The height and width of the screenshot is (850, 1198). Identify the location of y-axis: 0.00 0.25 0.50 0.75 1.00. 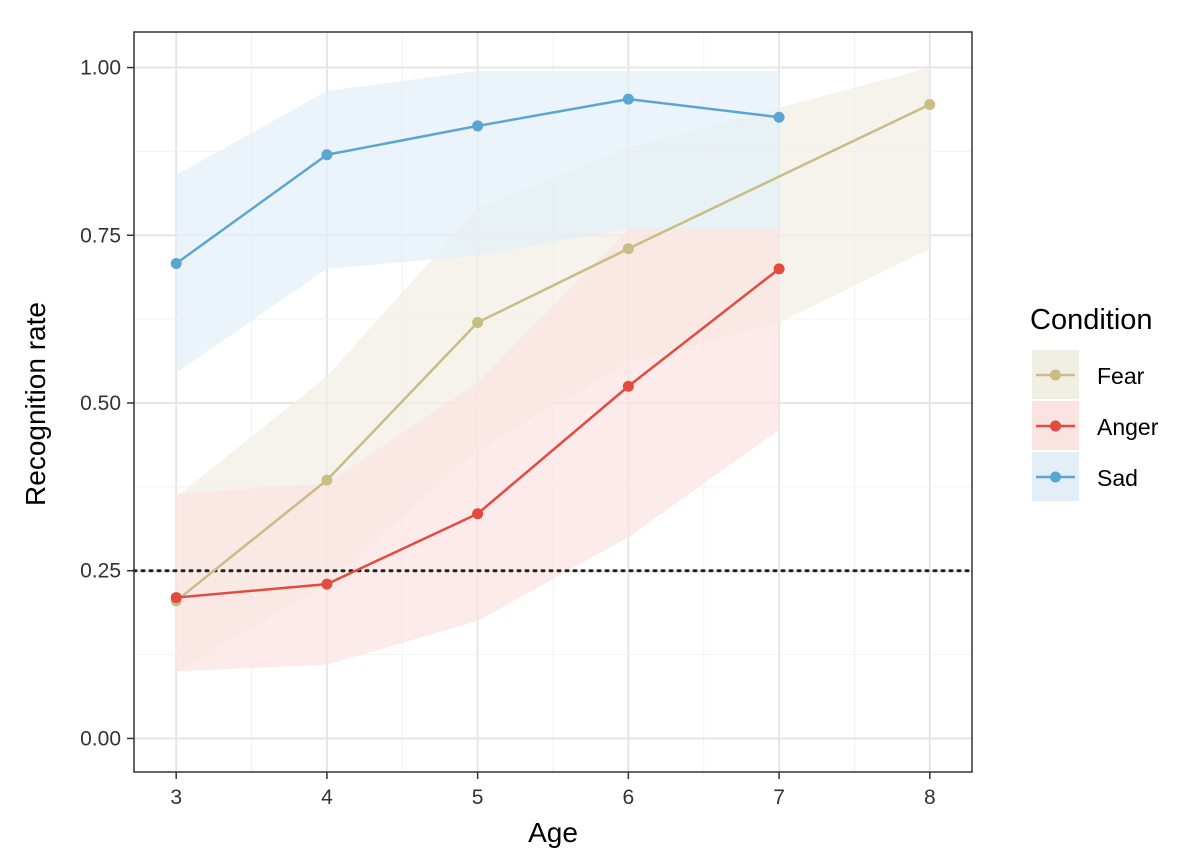
(107, 403).